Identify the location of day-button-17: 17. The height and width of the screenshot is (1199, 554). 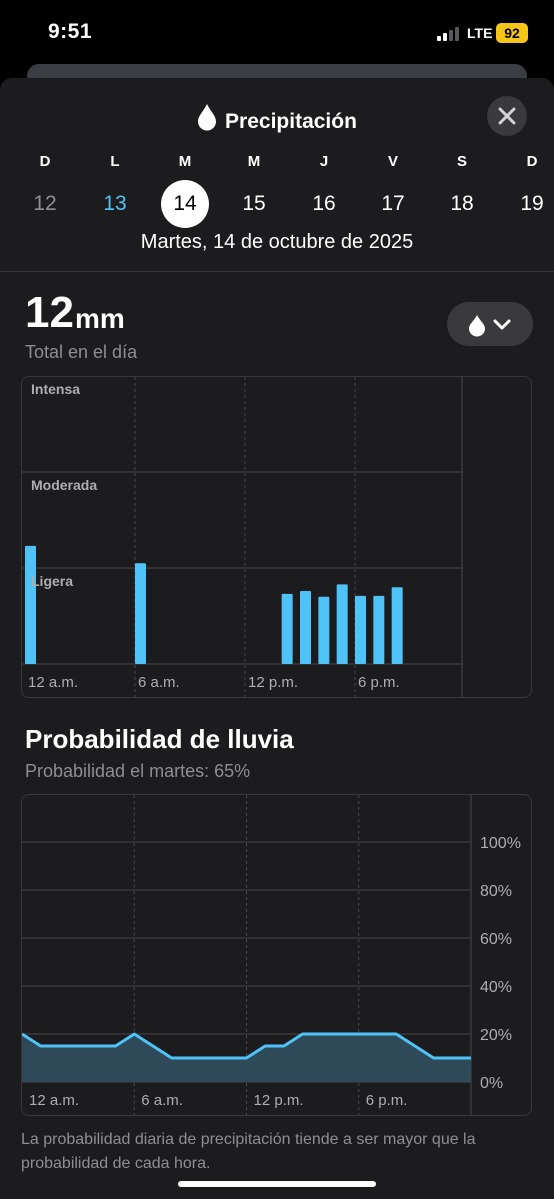
(393, 203).